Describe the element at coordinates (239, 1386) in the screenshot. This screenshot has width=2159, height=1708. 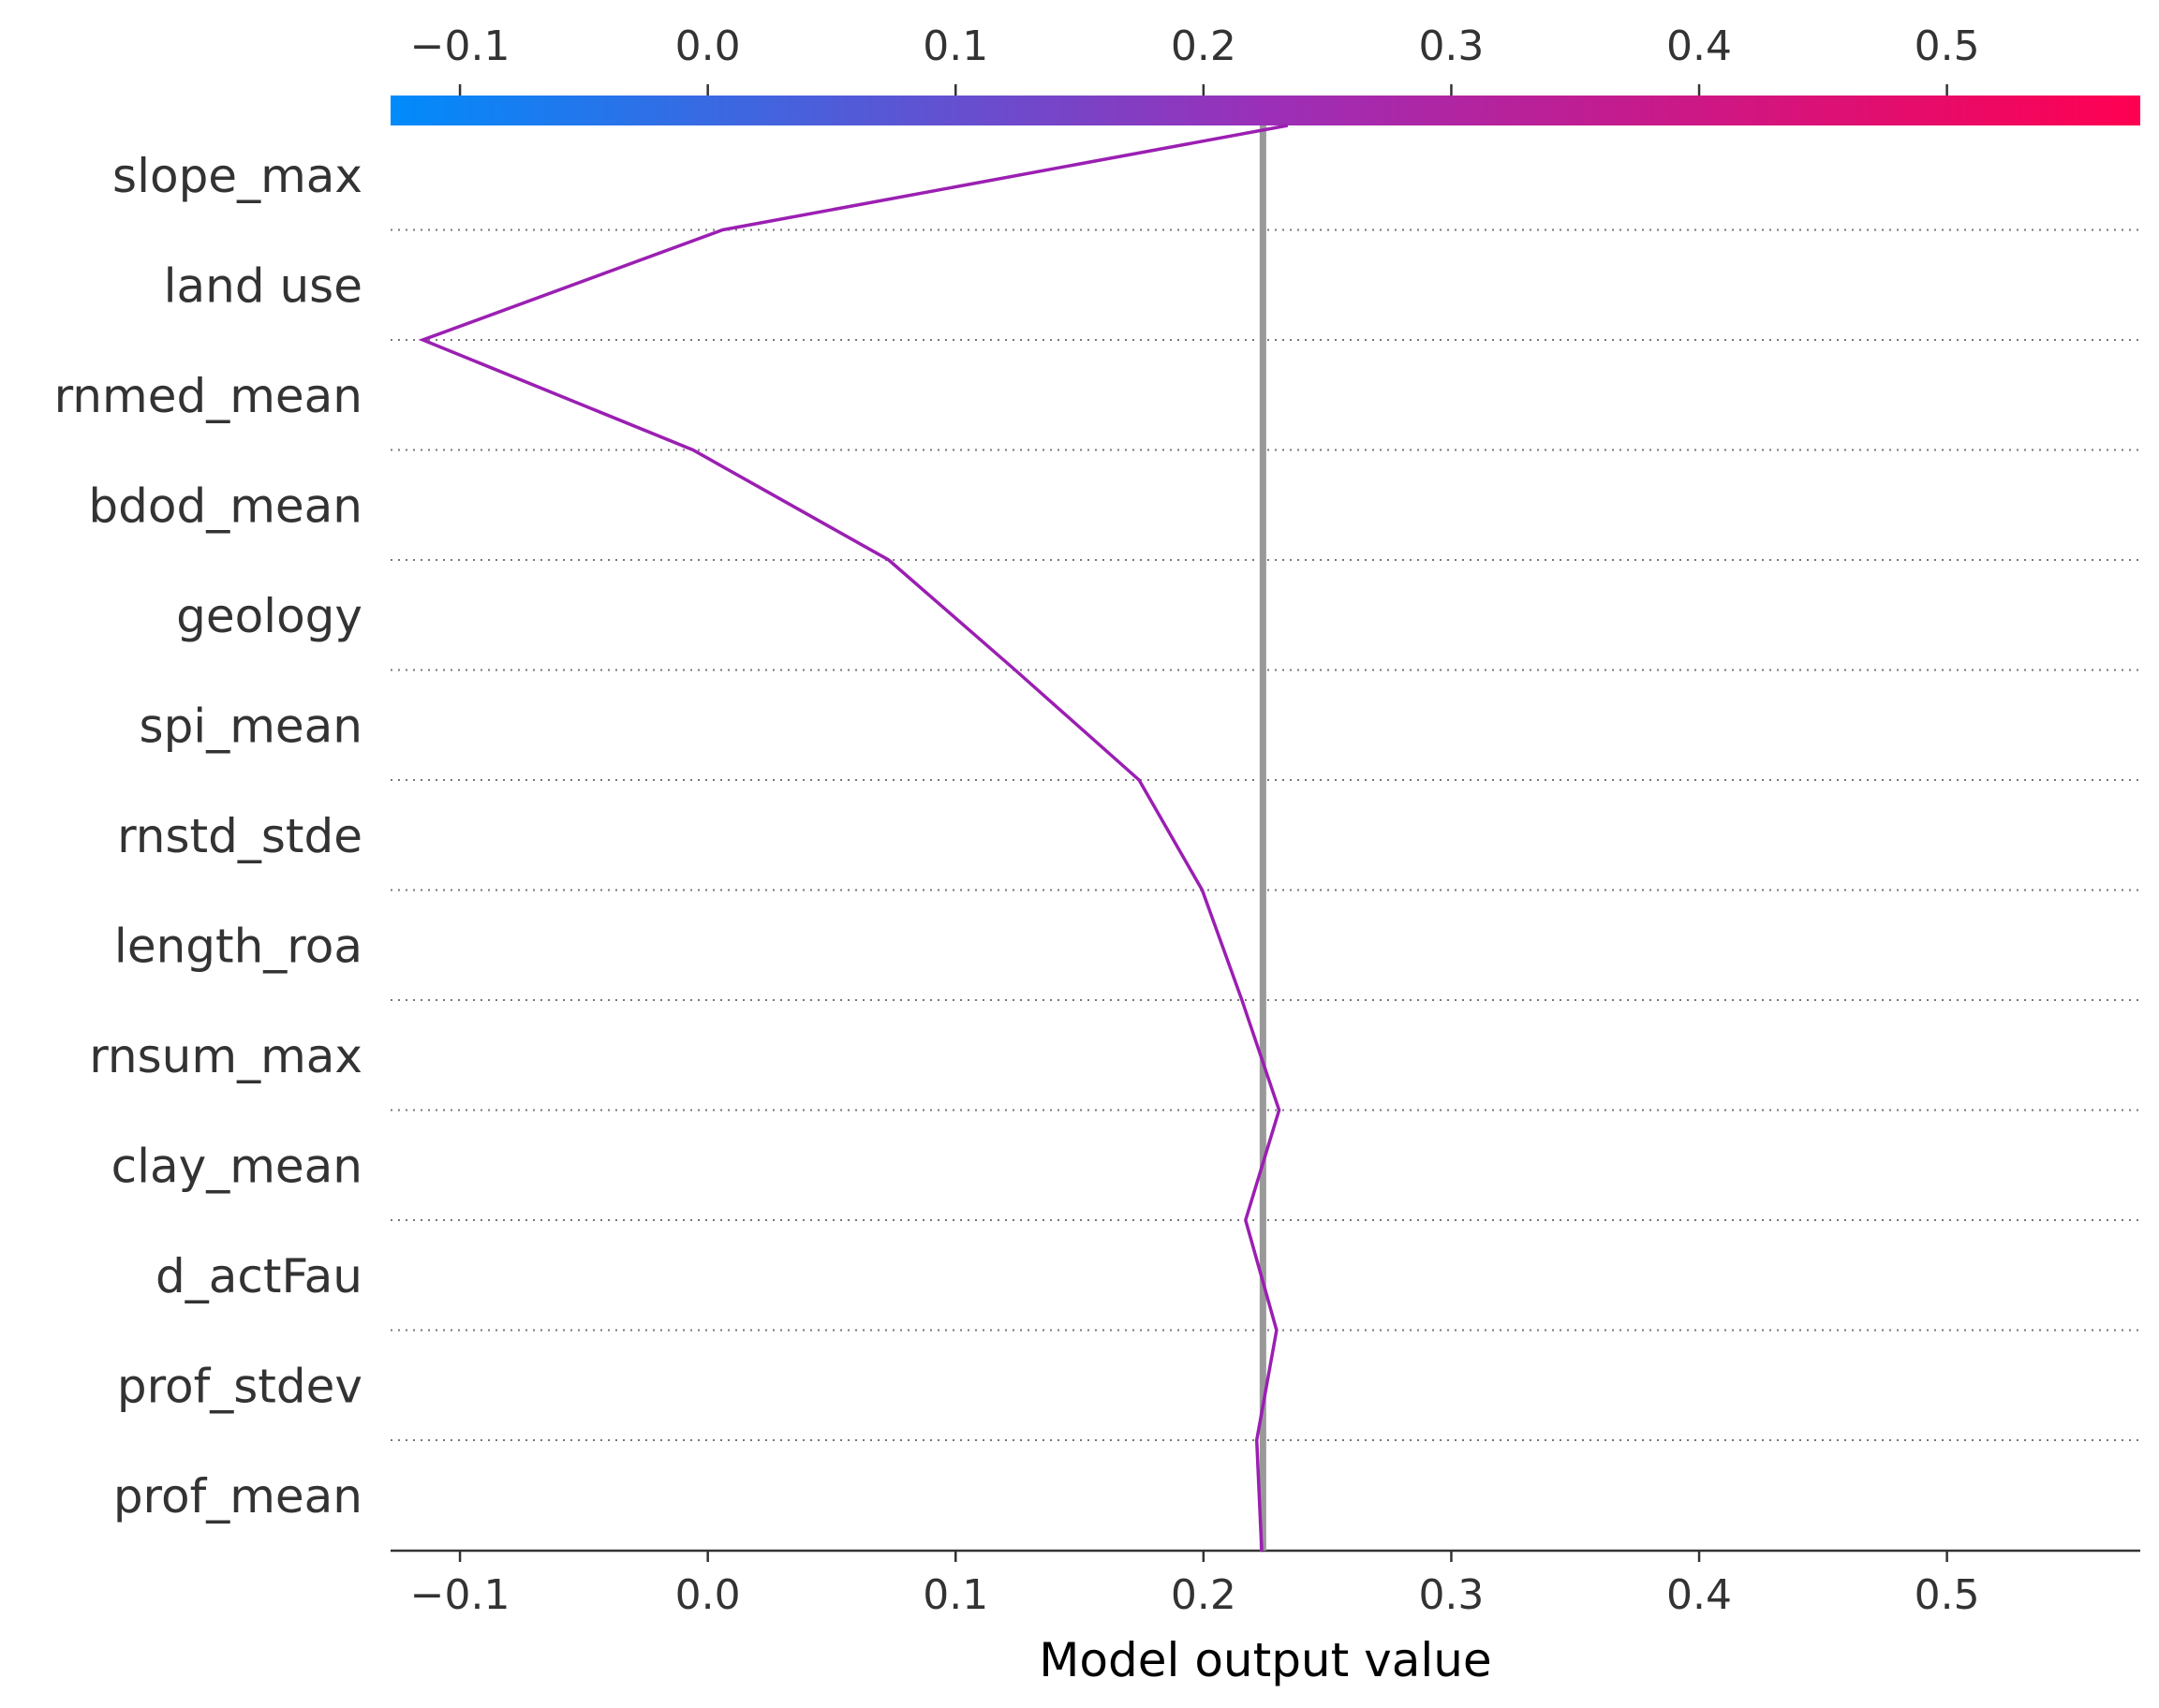
I see `feature-label: prof_stdev` at that location.